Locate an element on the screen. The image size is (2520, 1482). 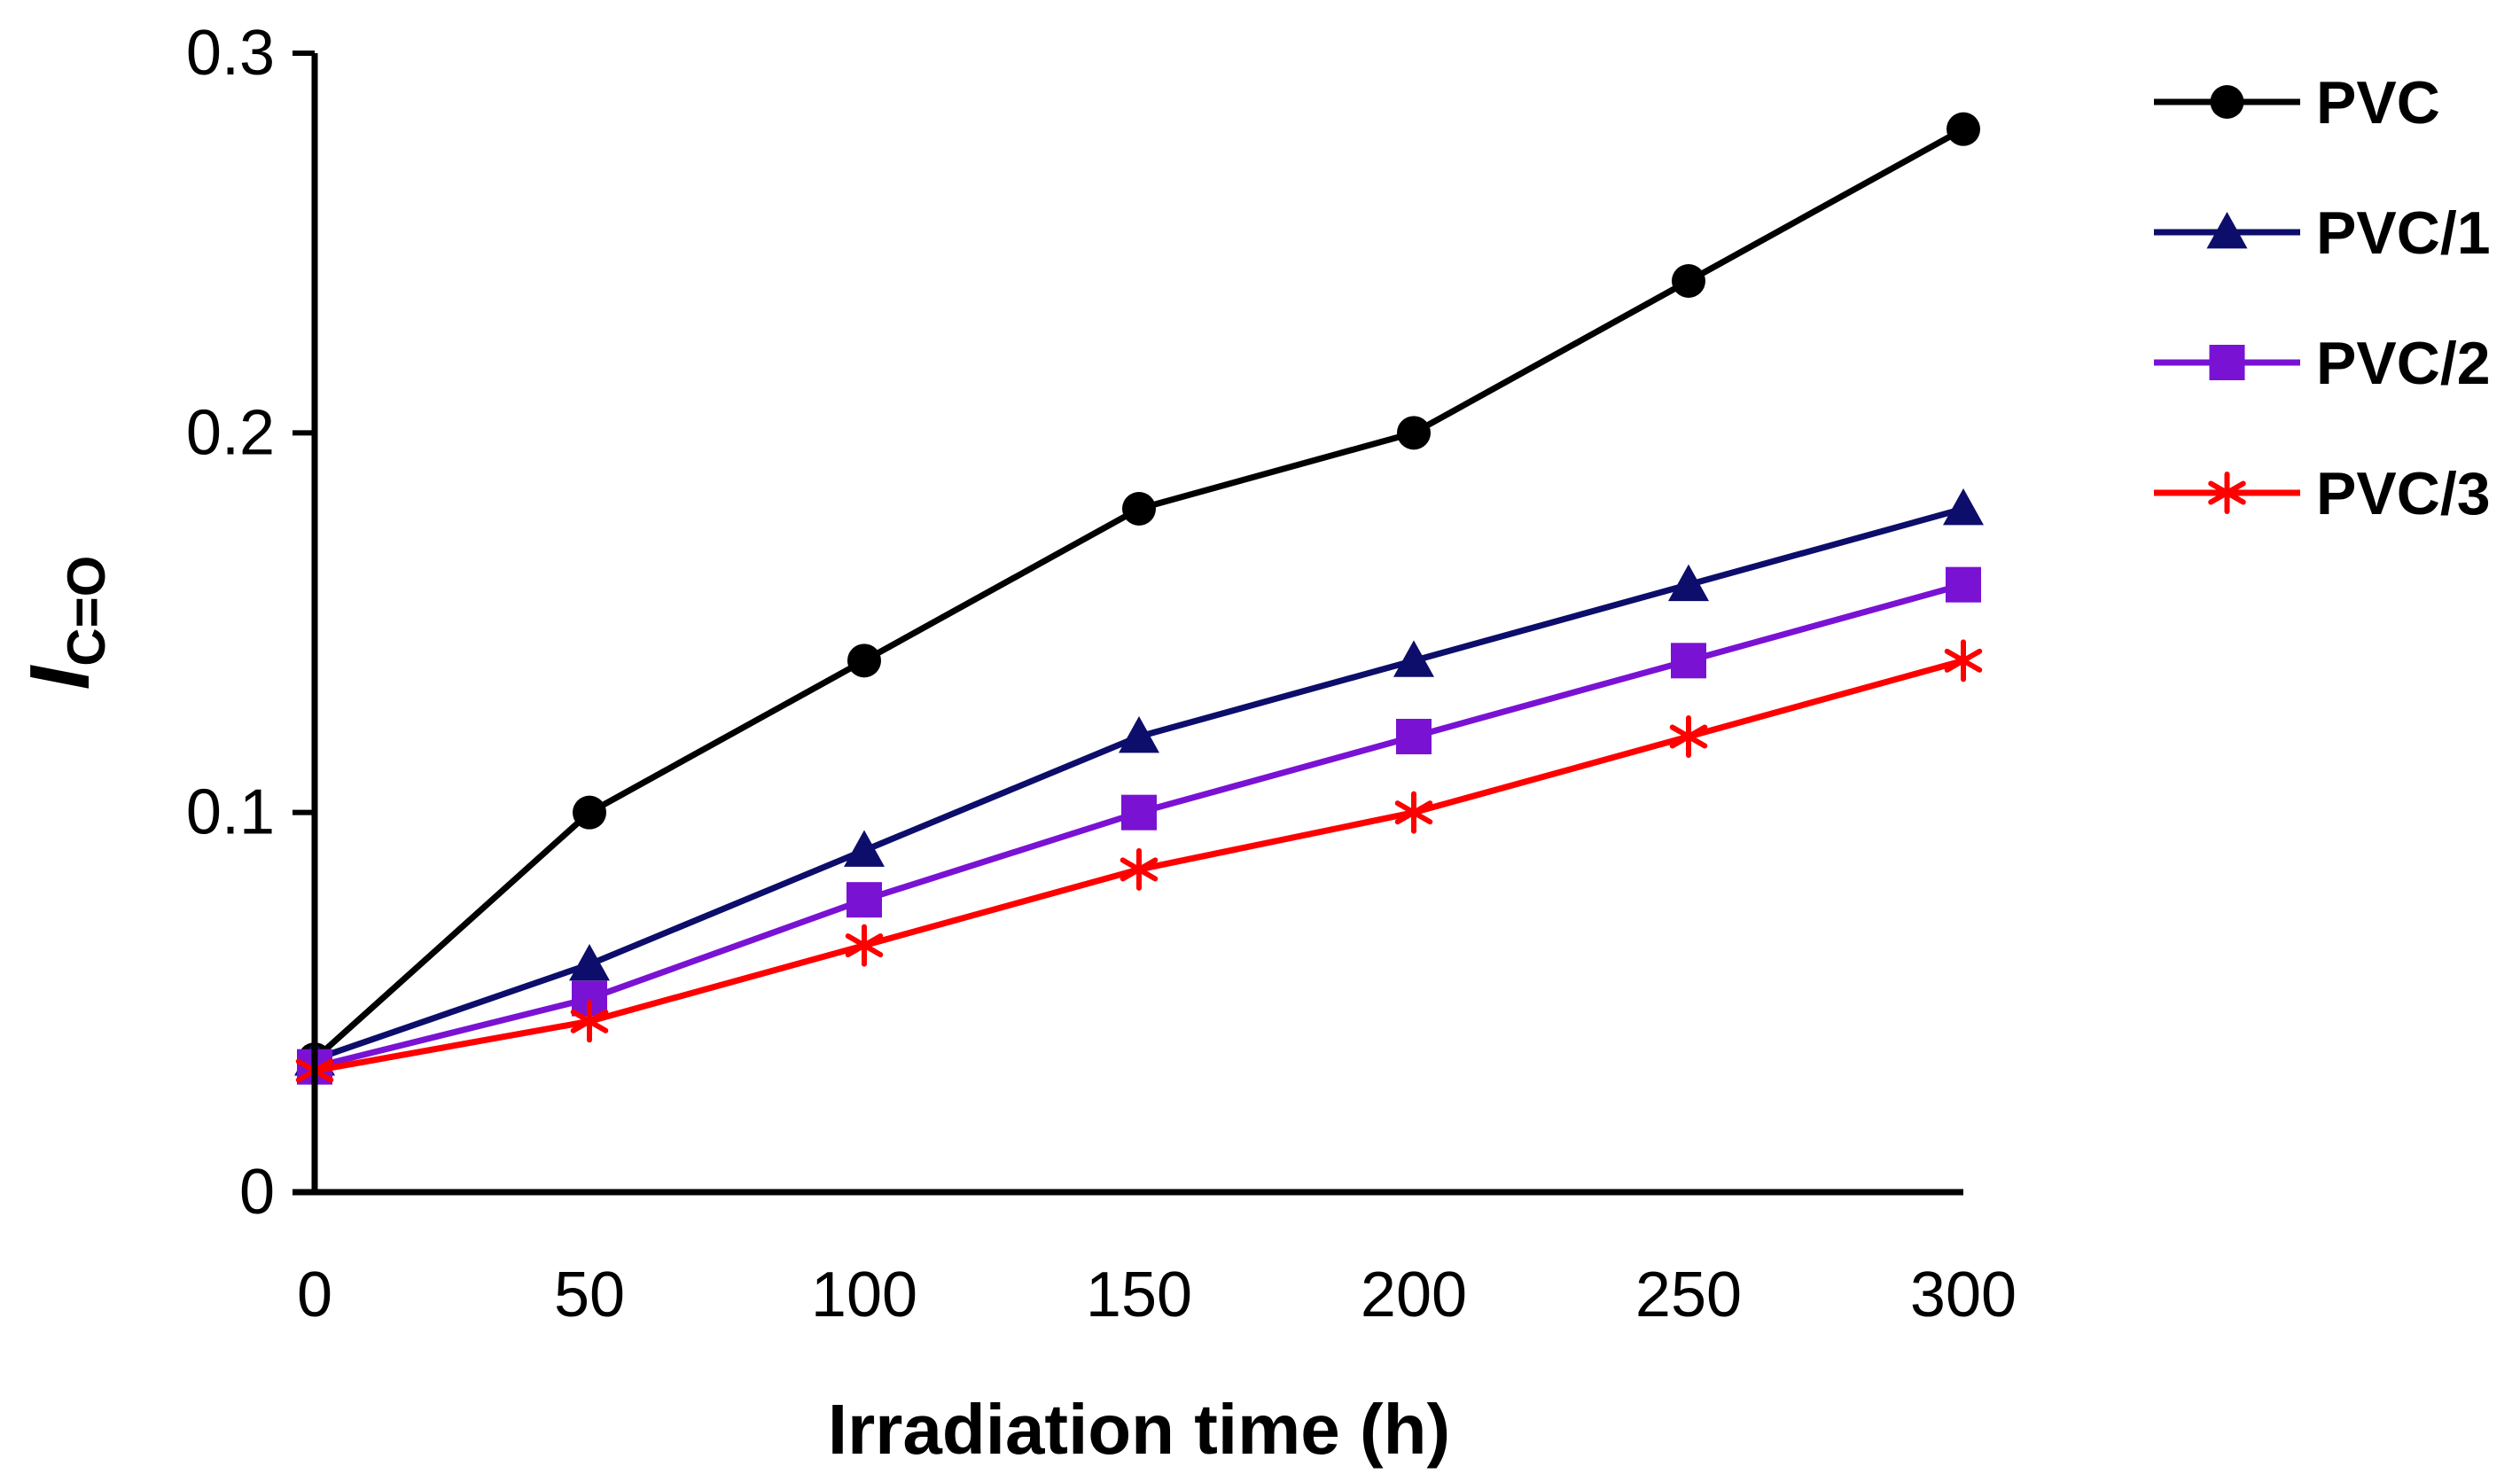
y-axis-title-sub: C=O is located at coordinates (86, 611).